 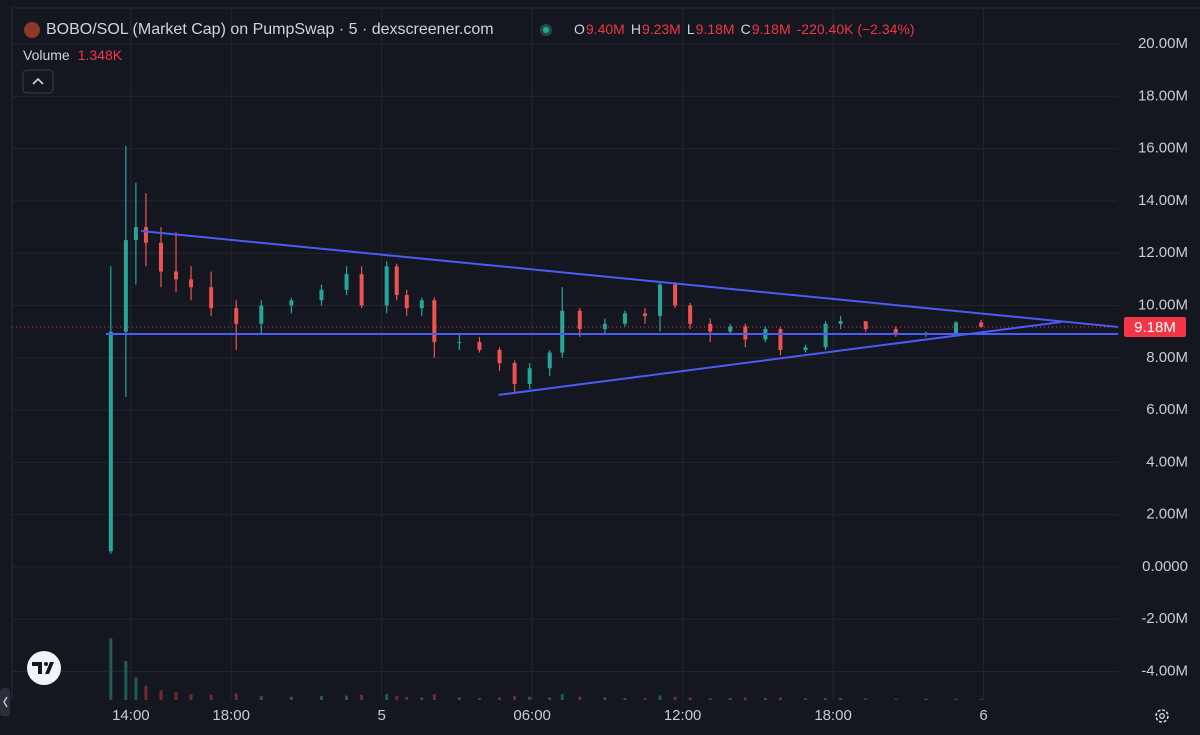 What do you see at coordinates (1167, 357) in the screenshot?
I see `y-tick-label: 8.00M` at bounding box center [1167, 357].